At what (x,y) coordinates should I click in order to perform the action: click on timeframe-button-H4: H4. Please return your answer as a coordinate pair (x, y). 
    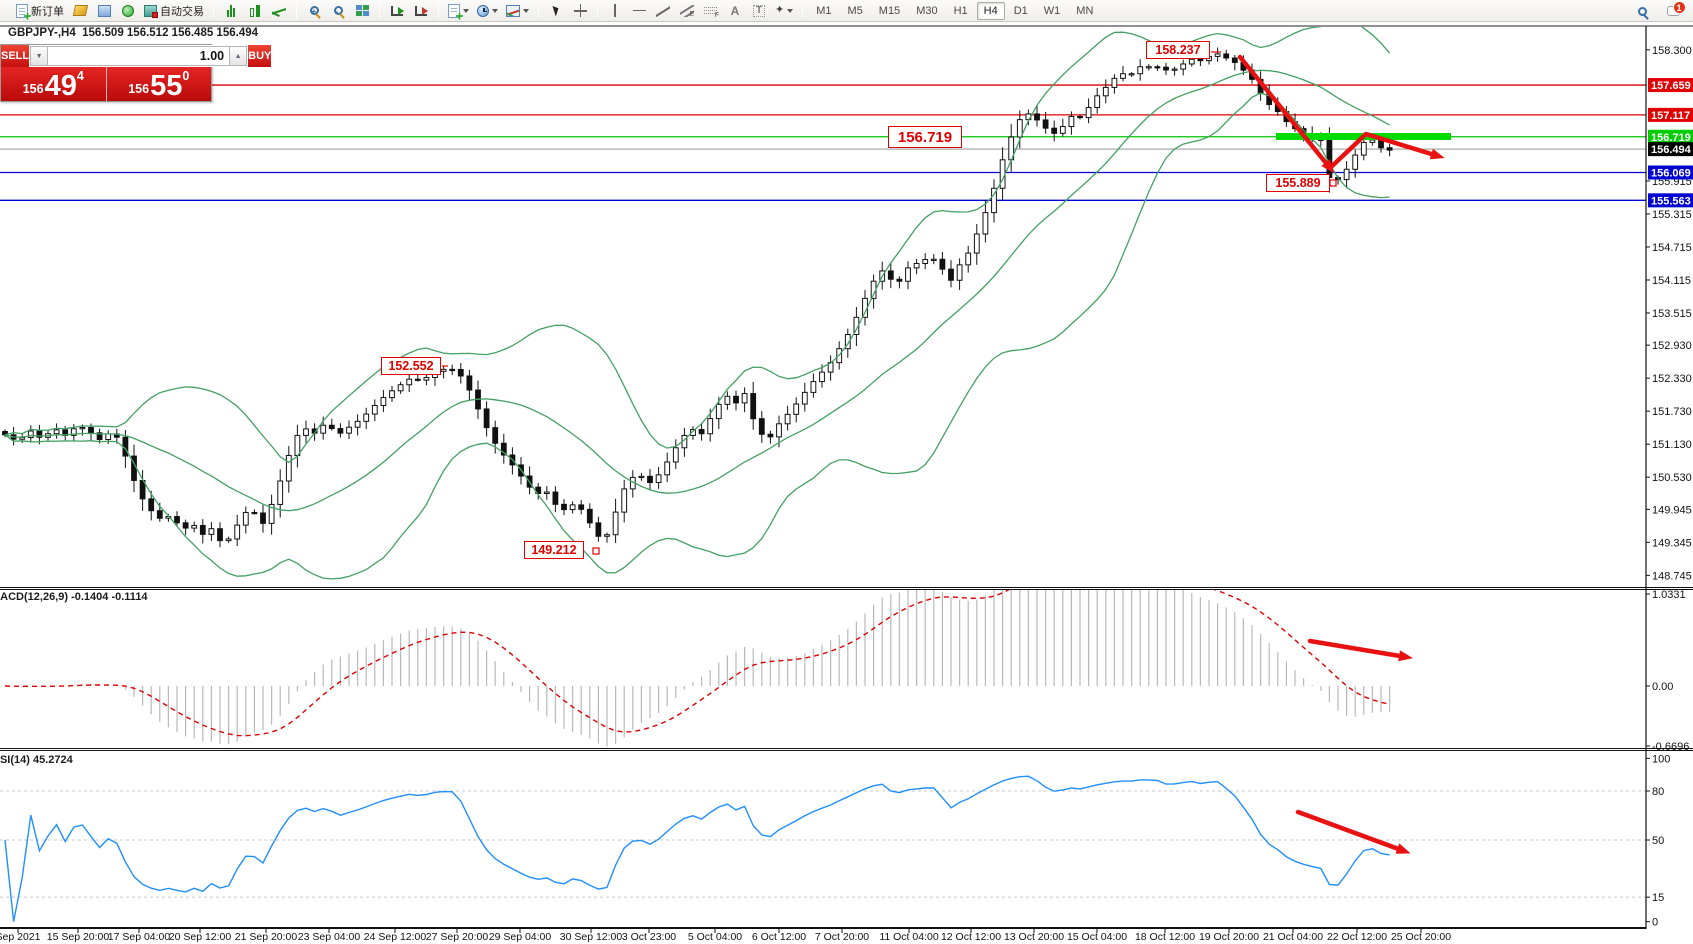
    Looking at the image, I should click on (990, 10).